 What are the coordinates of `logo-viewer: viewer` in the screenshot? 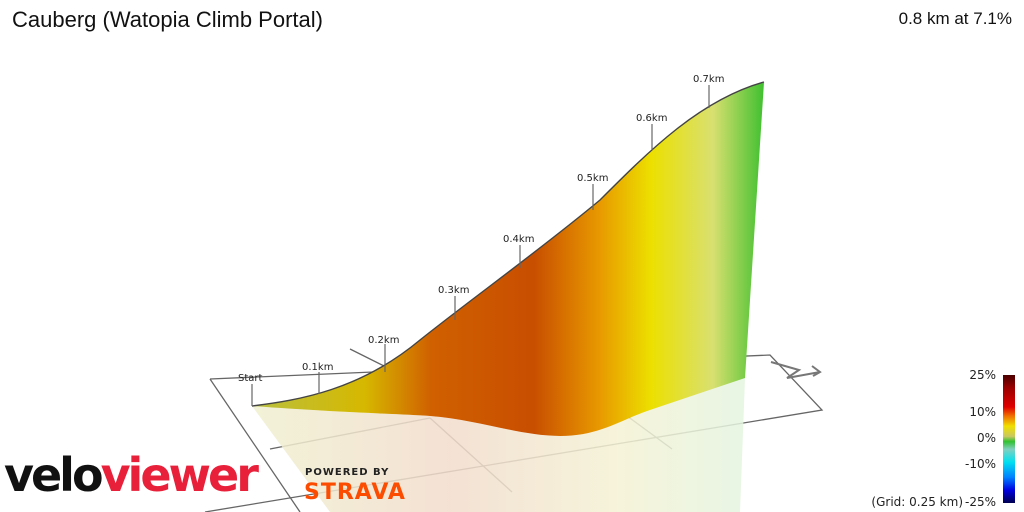 It's located at (179, 475).